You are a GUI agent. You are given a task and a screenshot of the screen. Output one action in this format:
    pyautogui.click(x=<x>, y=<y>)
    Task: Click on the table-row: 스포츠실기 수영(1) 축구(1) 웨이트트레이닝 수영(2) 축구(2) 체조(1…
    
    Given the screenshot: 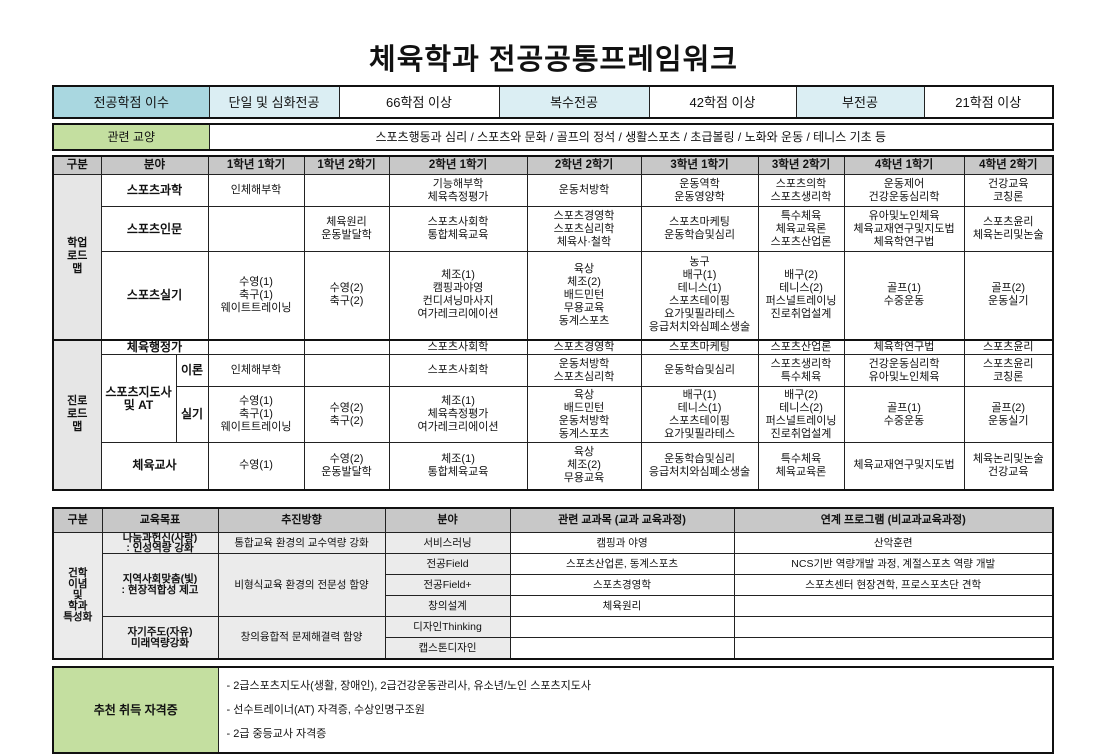 What is the action you would take?
    pyautogui.click(x=553, y=295)
    